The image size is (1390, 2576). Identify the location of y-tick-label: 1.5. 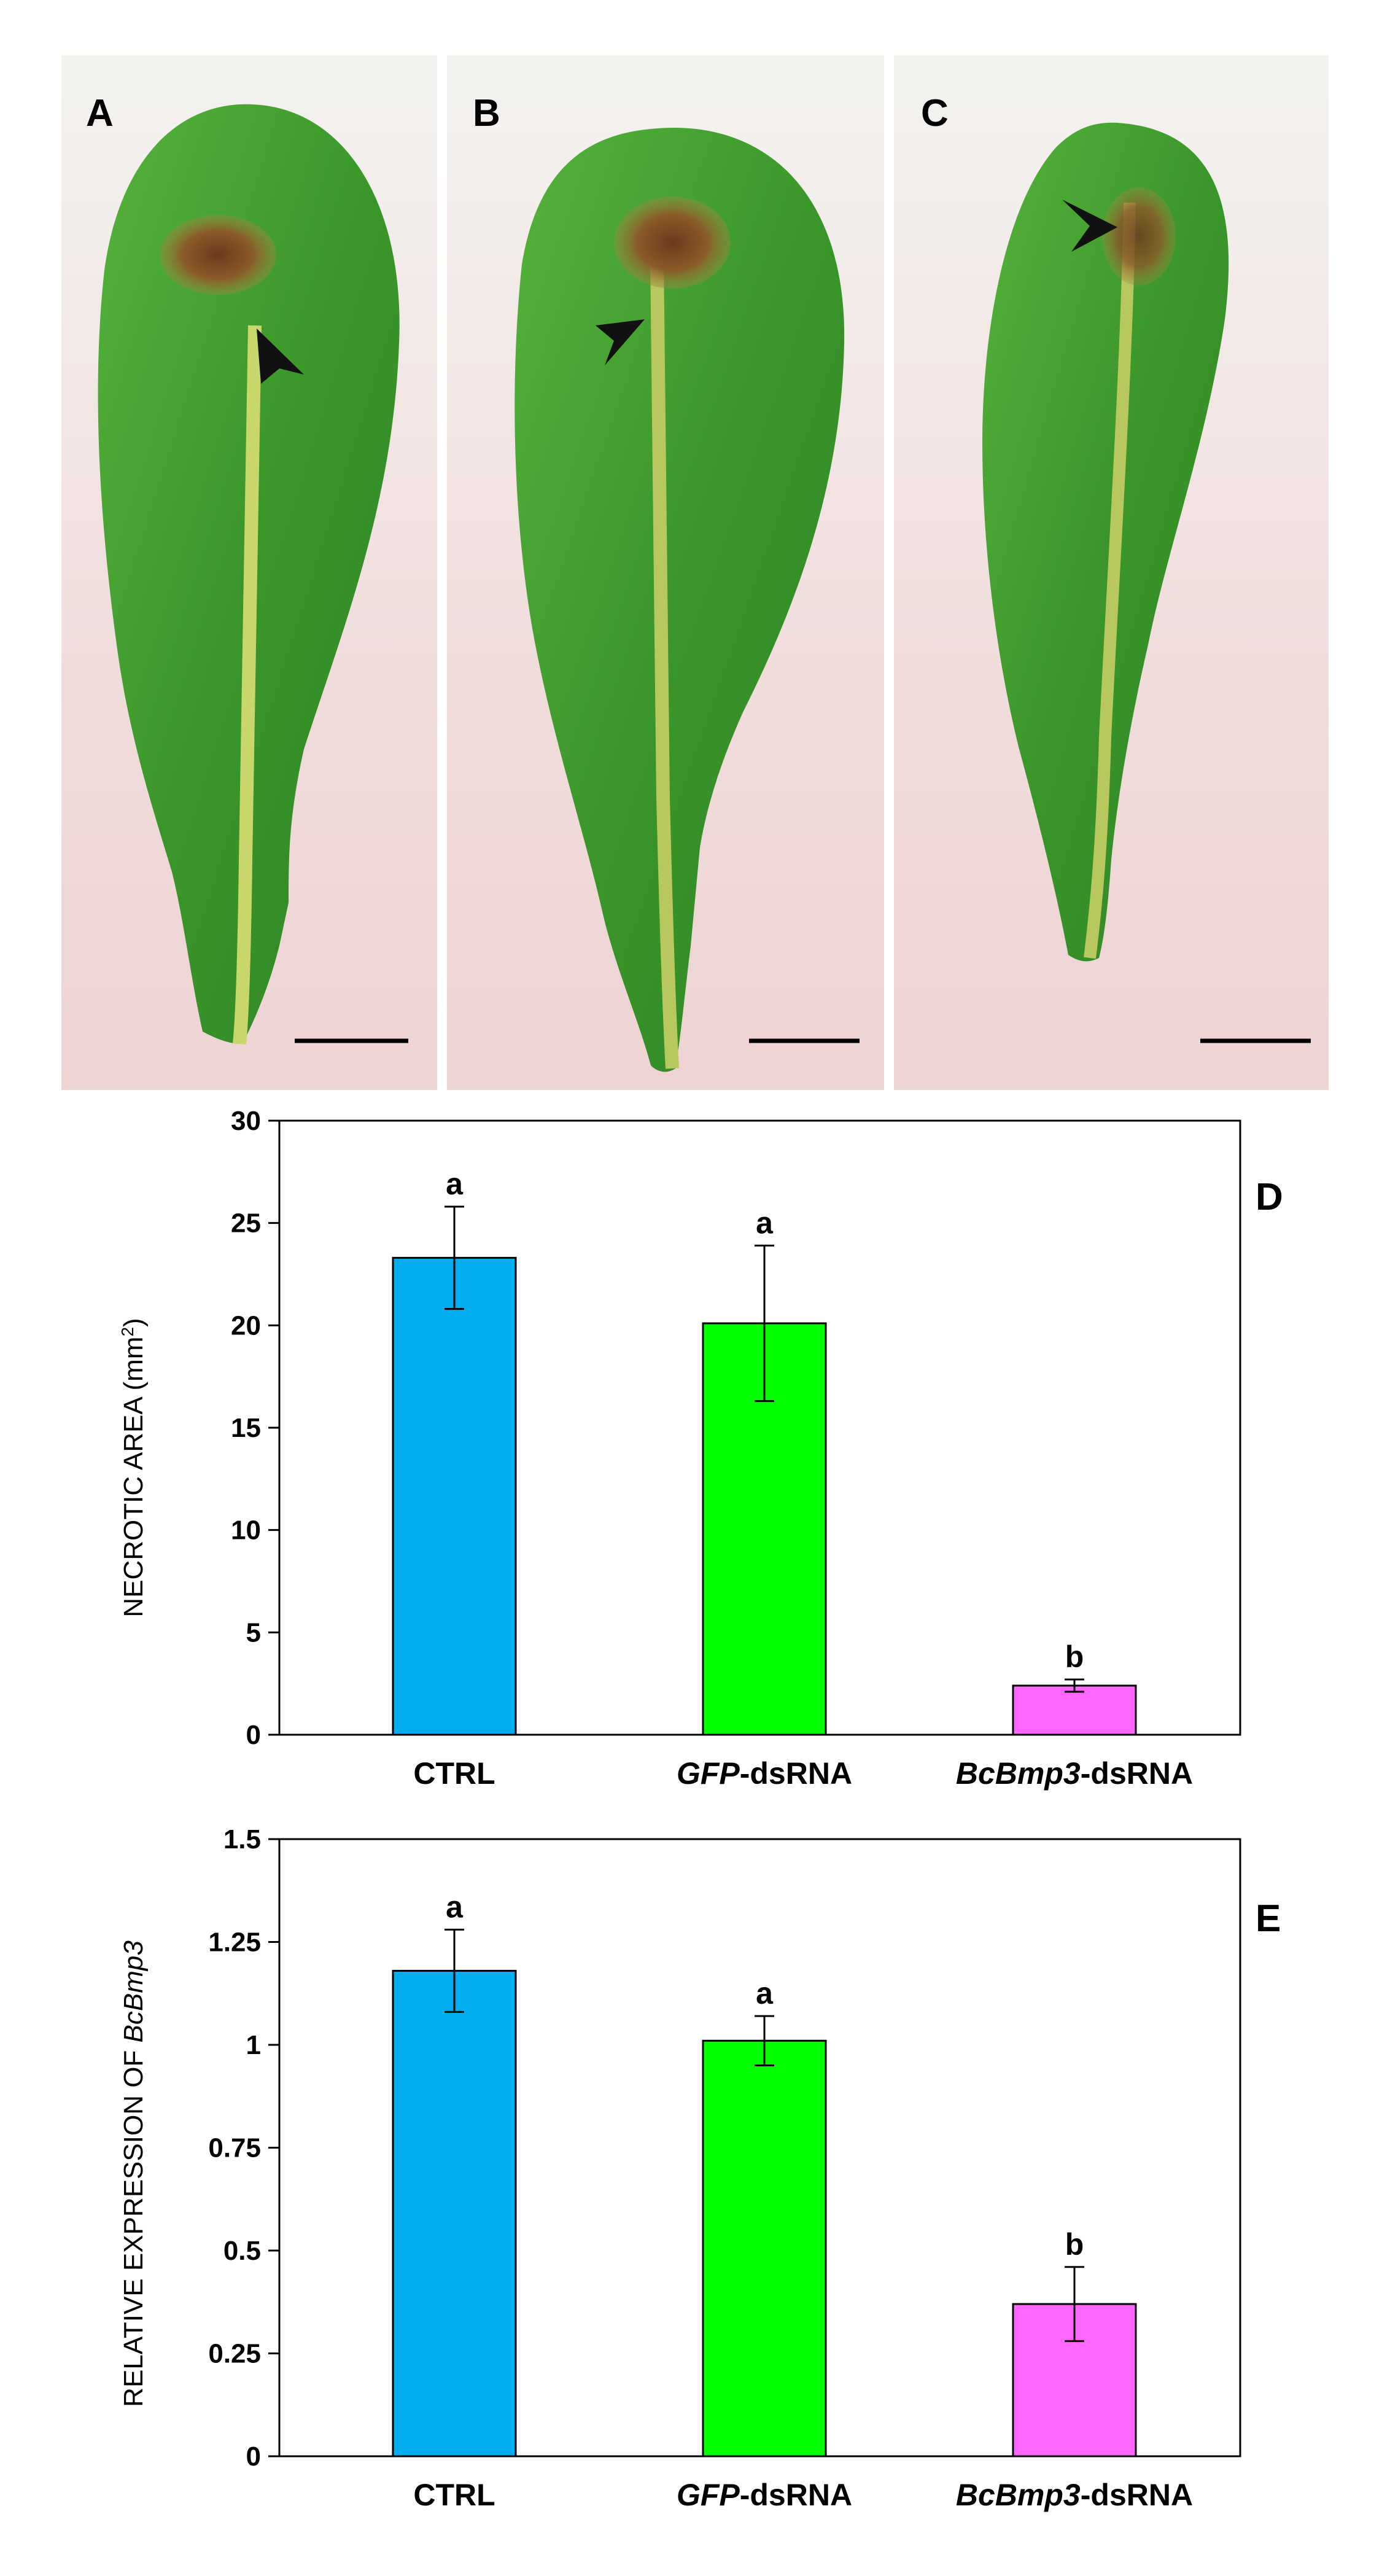
(242, 1839).